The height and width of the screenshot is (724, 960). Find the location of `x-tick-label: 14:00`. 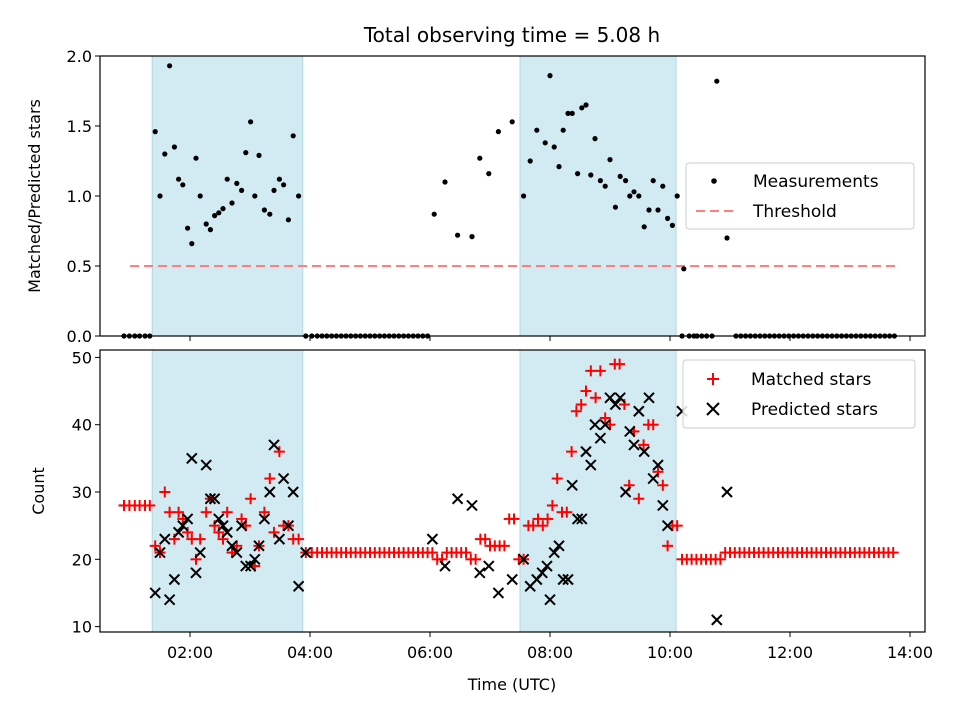

x-tick-label: 14:00 is located at coordinates (910, 652).